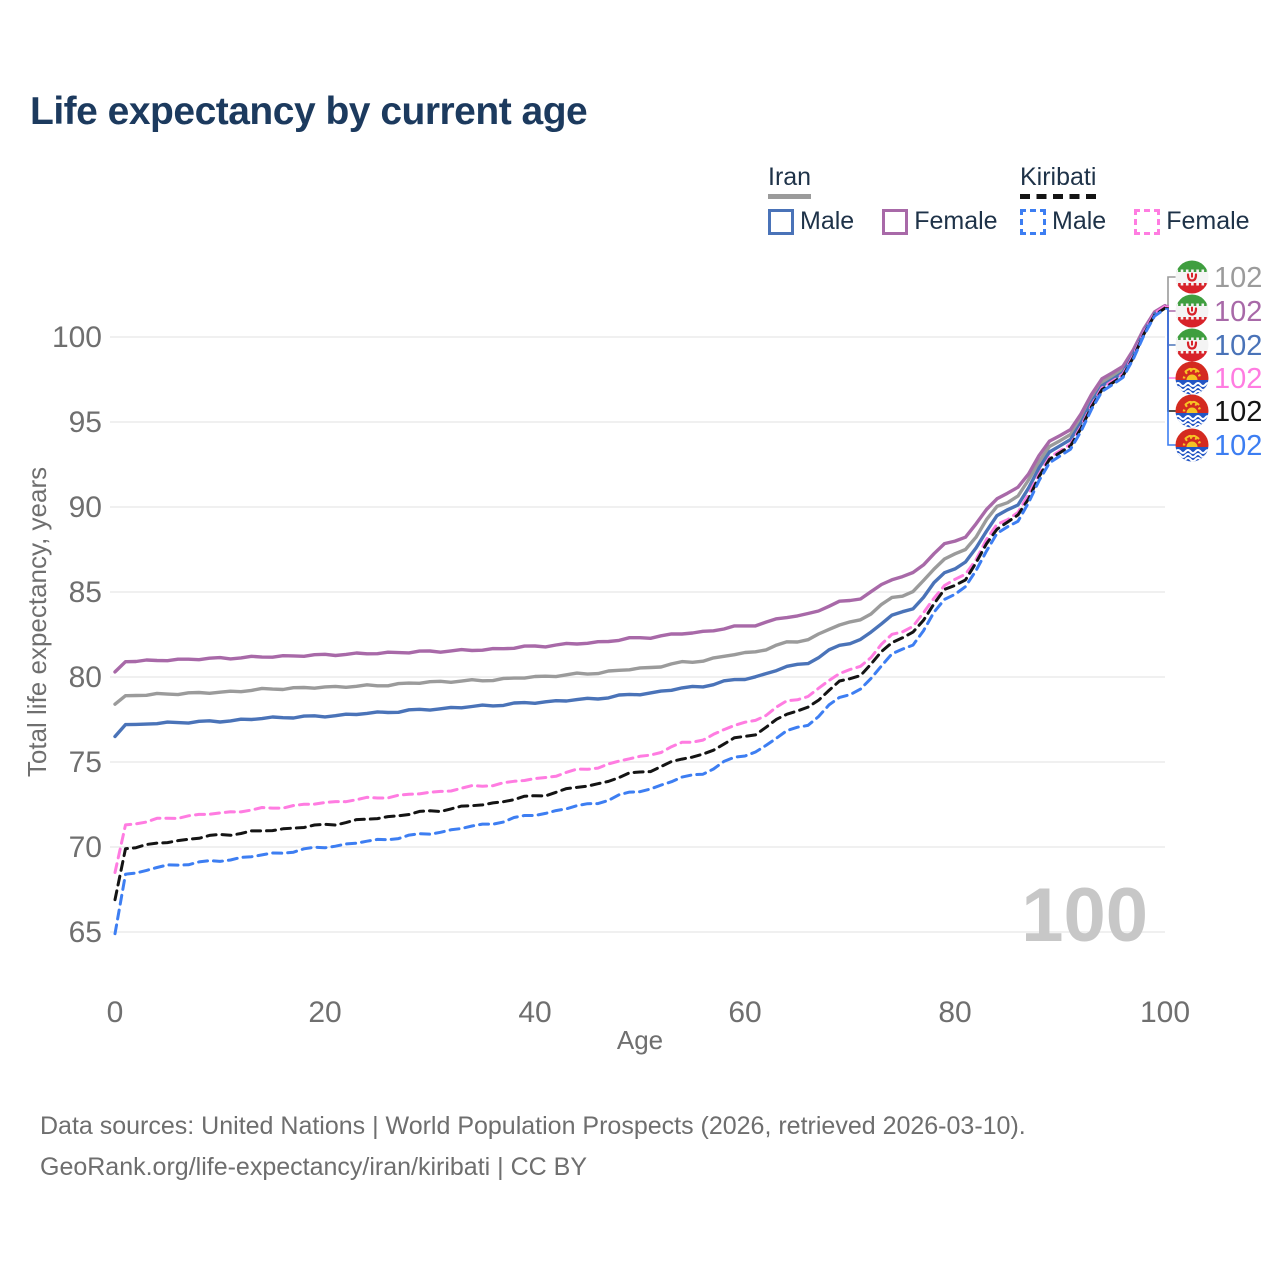 The width and height of the screenshot is (1280, 1280). What do you see at coordinates (85, 592) in the screenshot?
I see `y-tick-label-85: 85` at bounding box center [85, 592].